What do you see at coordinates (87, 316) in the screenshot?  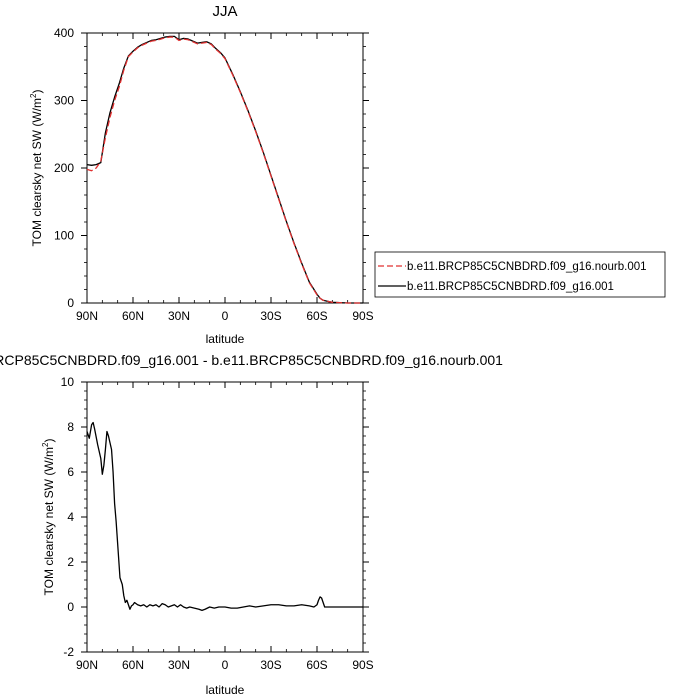 I see `top-x-tick-label: 90N` at bounding box center [87, 316].